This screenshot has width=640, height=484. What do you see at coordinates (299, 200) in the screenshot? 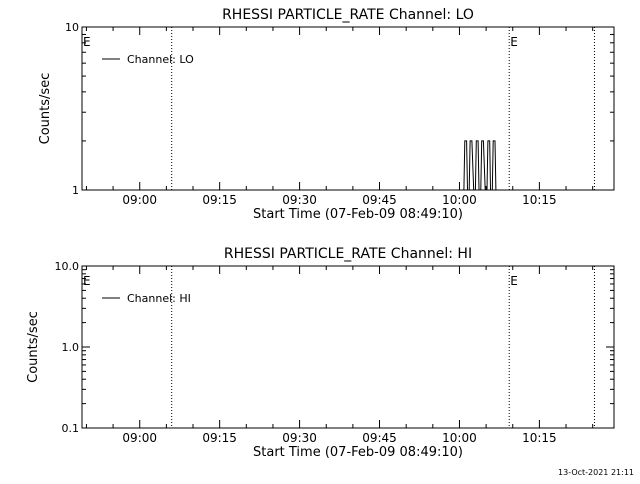
I see `panel1-x-tick-label: 09:30` at bounding box center [299, 200].